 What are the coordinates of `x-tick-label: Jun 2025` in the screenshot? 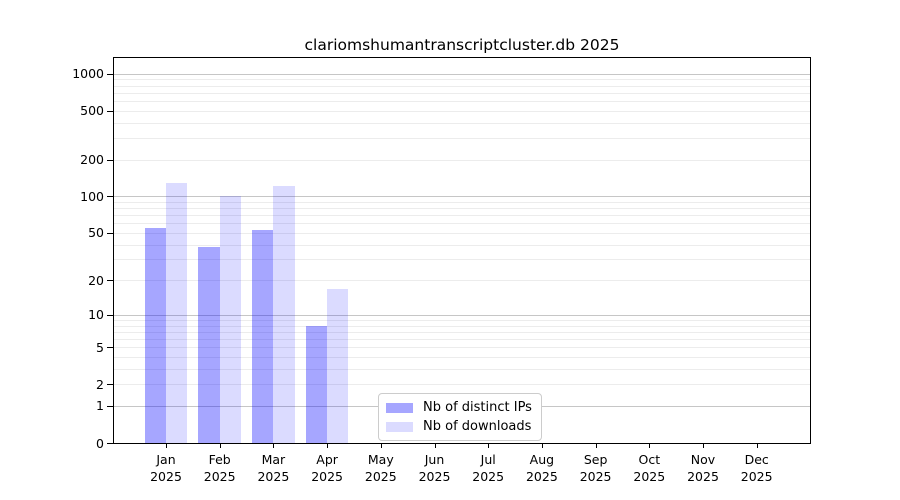 It's located at (434, 468).